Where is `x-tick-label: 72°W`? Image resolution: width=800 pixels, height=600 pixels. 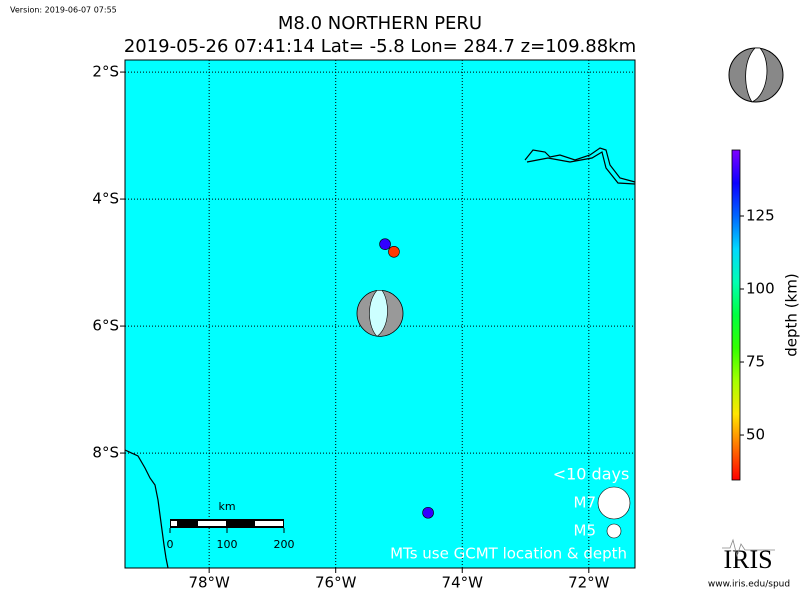 x-tick-label: 72°W is located at coordinates (589, 583).